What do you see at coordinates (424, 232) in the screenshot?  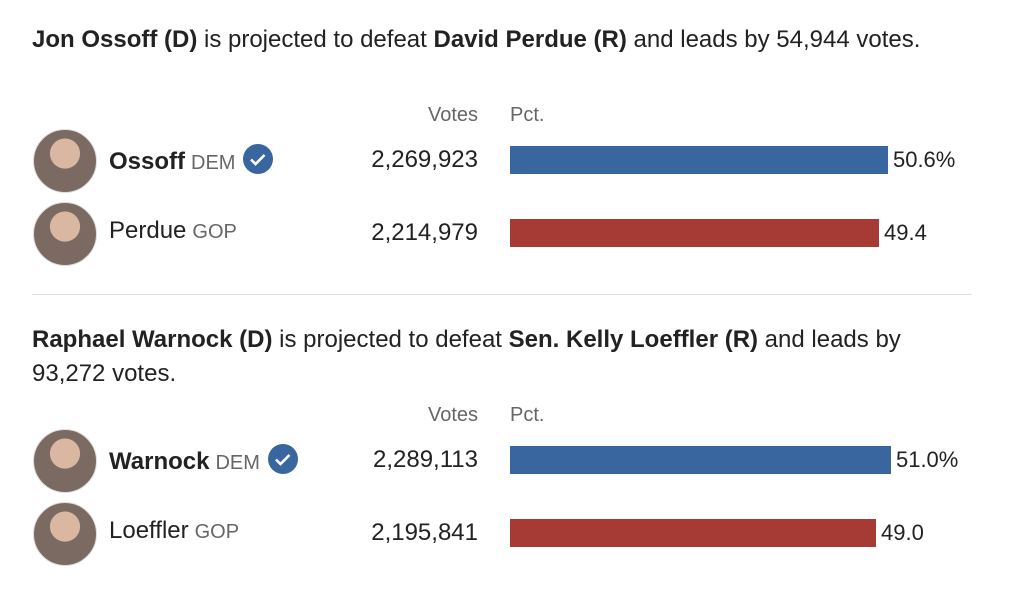 I see `votes: 2,214,979` at bounding box center [424, 232].